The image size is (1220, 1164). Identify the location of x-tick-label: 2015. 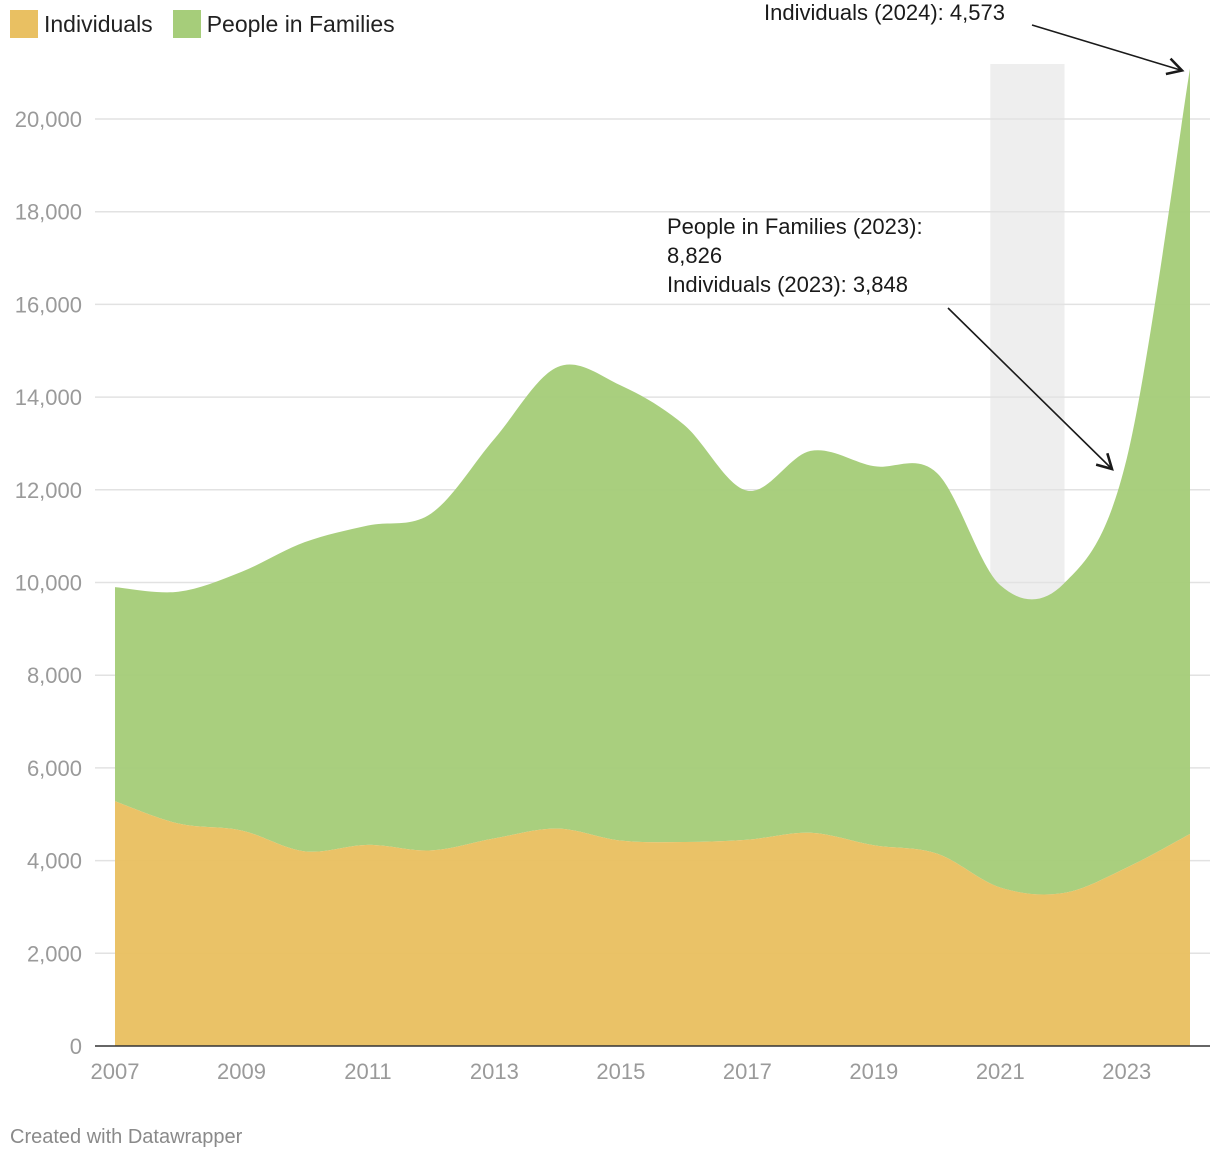
(620, 1071).